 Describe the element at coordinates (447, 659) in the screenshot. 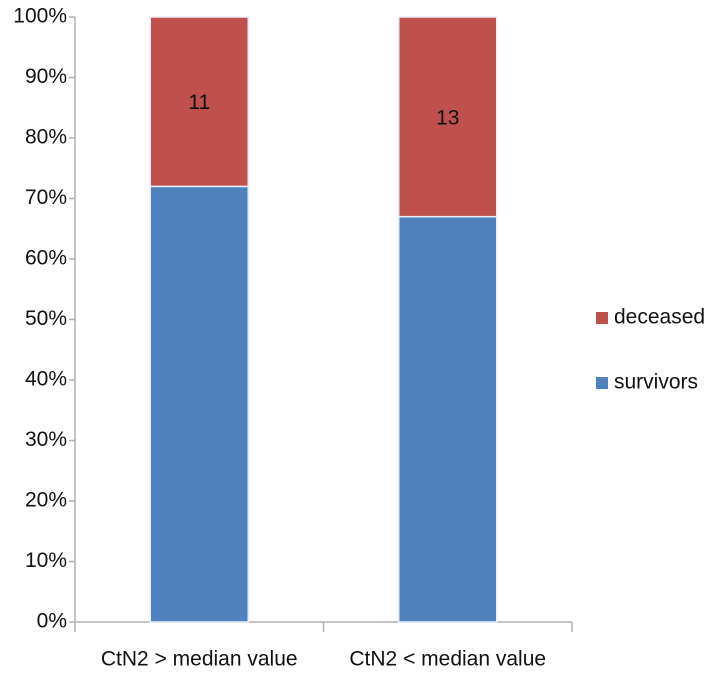

I see `x-tick-label: CtN2 < median value` at that location.